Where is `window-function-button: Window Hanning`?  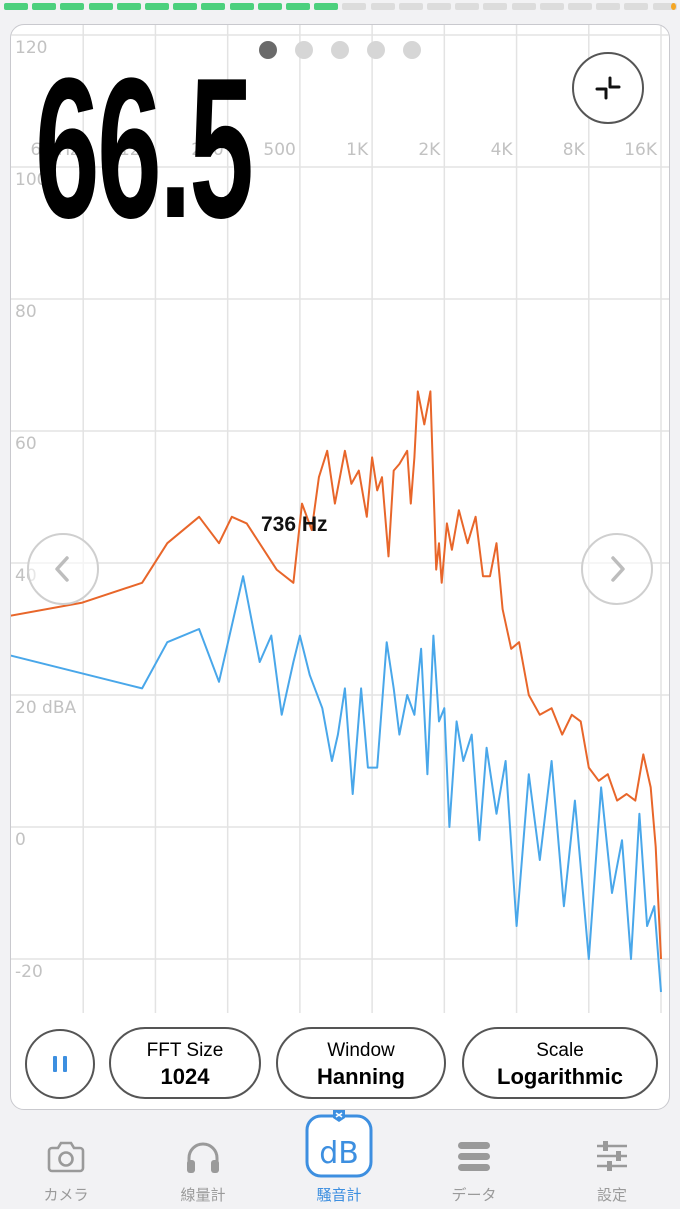
window-function-button: Window Hanning is located at coordinates (361, 1063).